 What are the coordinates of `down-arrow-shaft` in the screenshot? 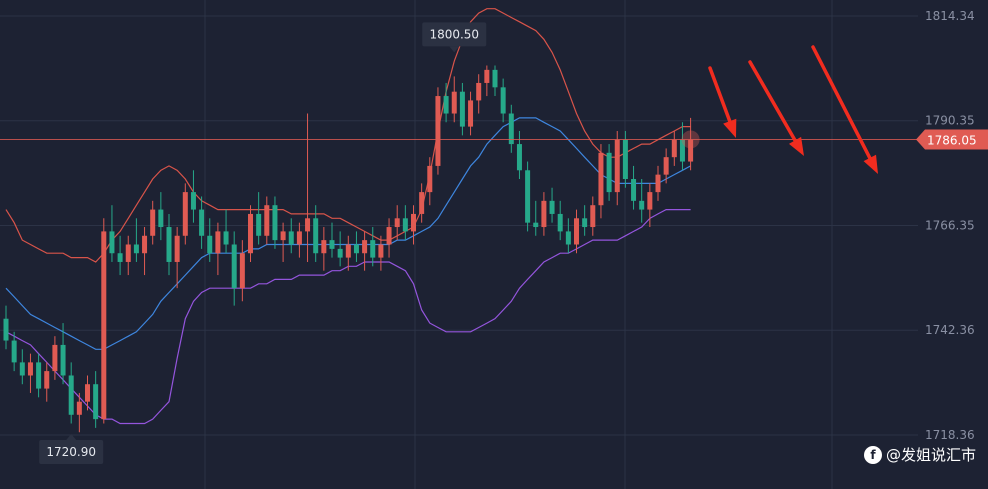 It's located at (841, 102).